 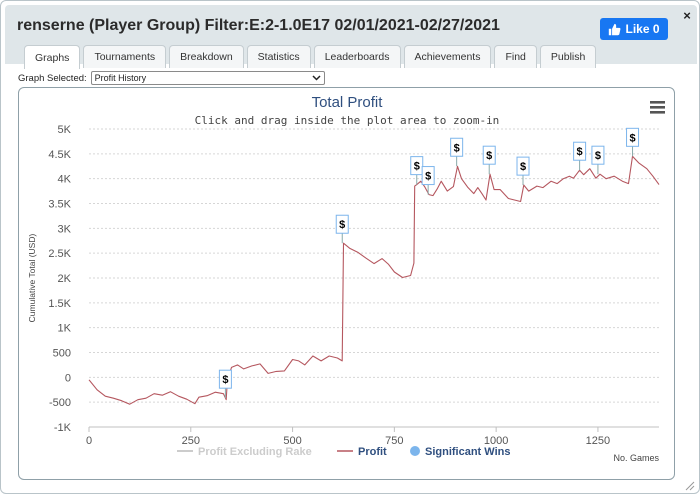 I want to click on tab-find: Find, so click(x=515, y=56).